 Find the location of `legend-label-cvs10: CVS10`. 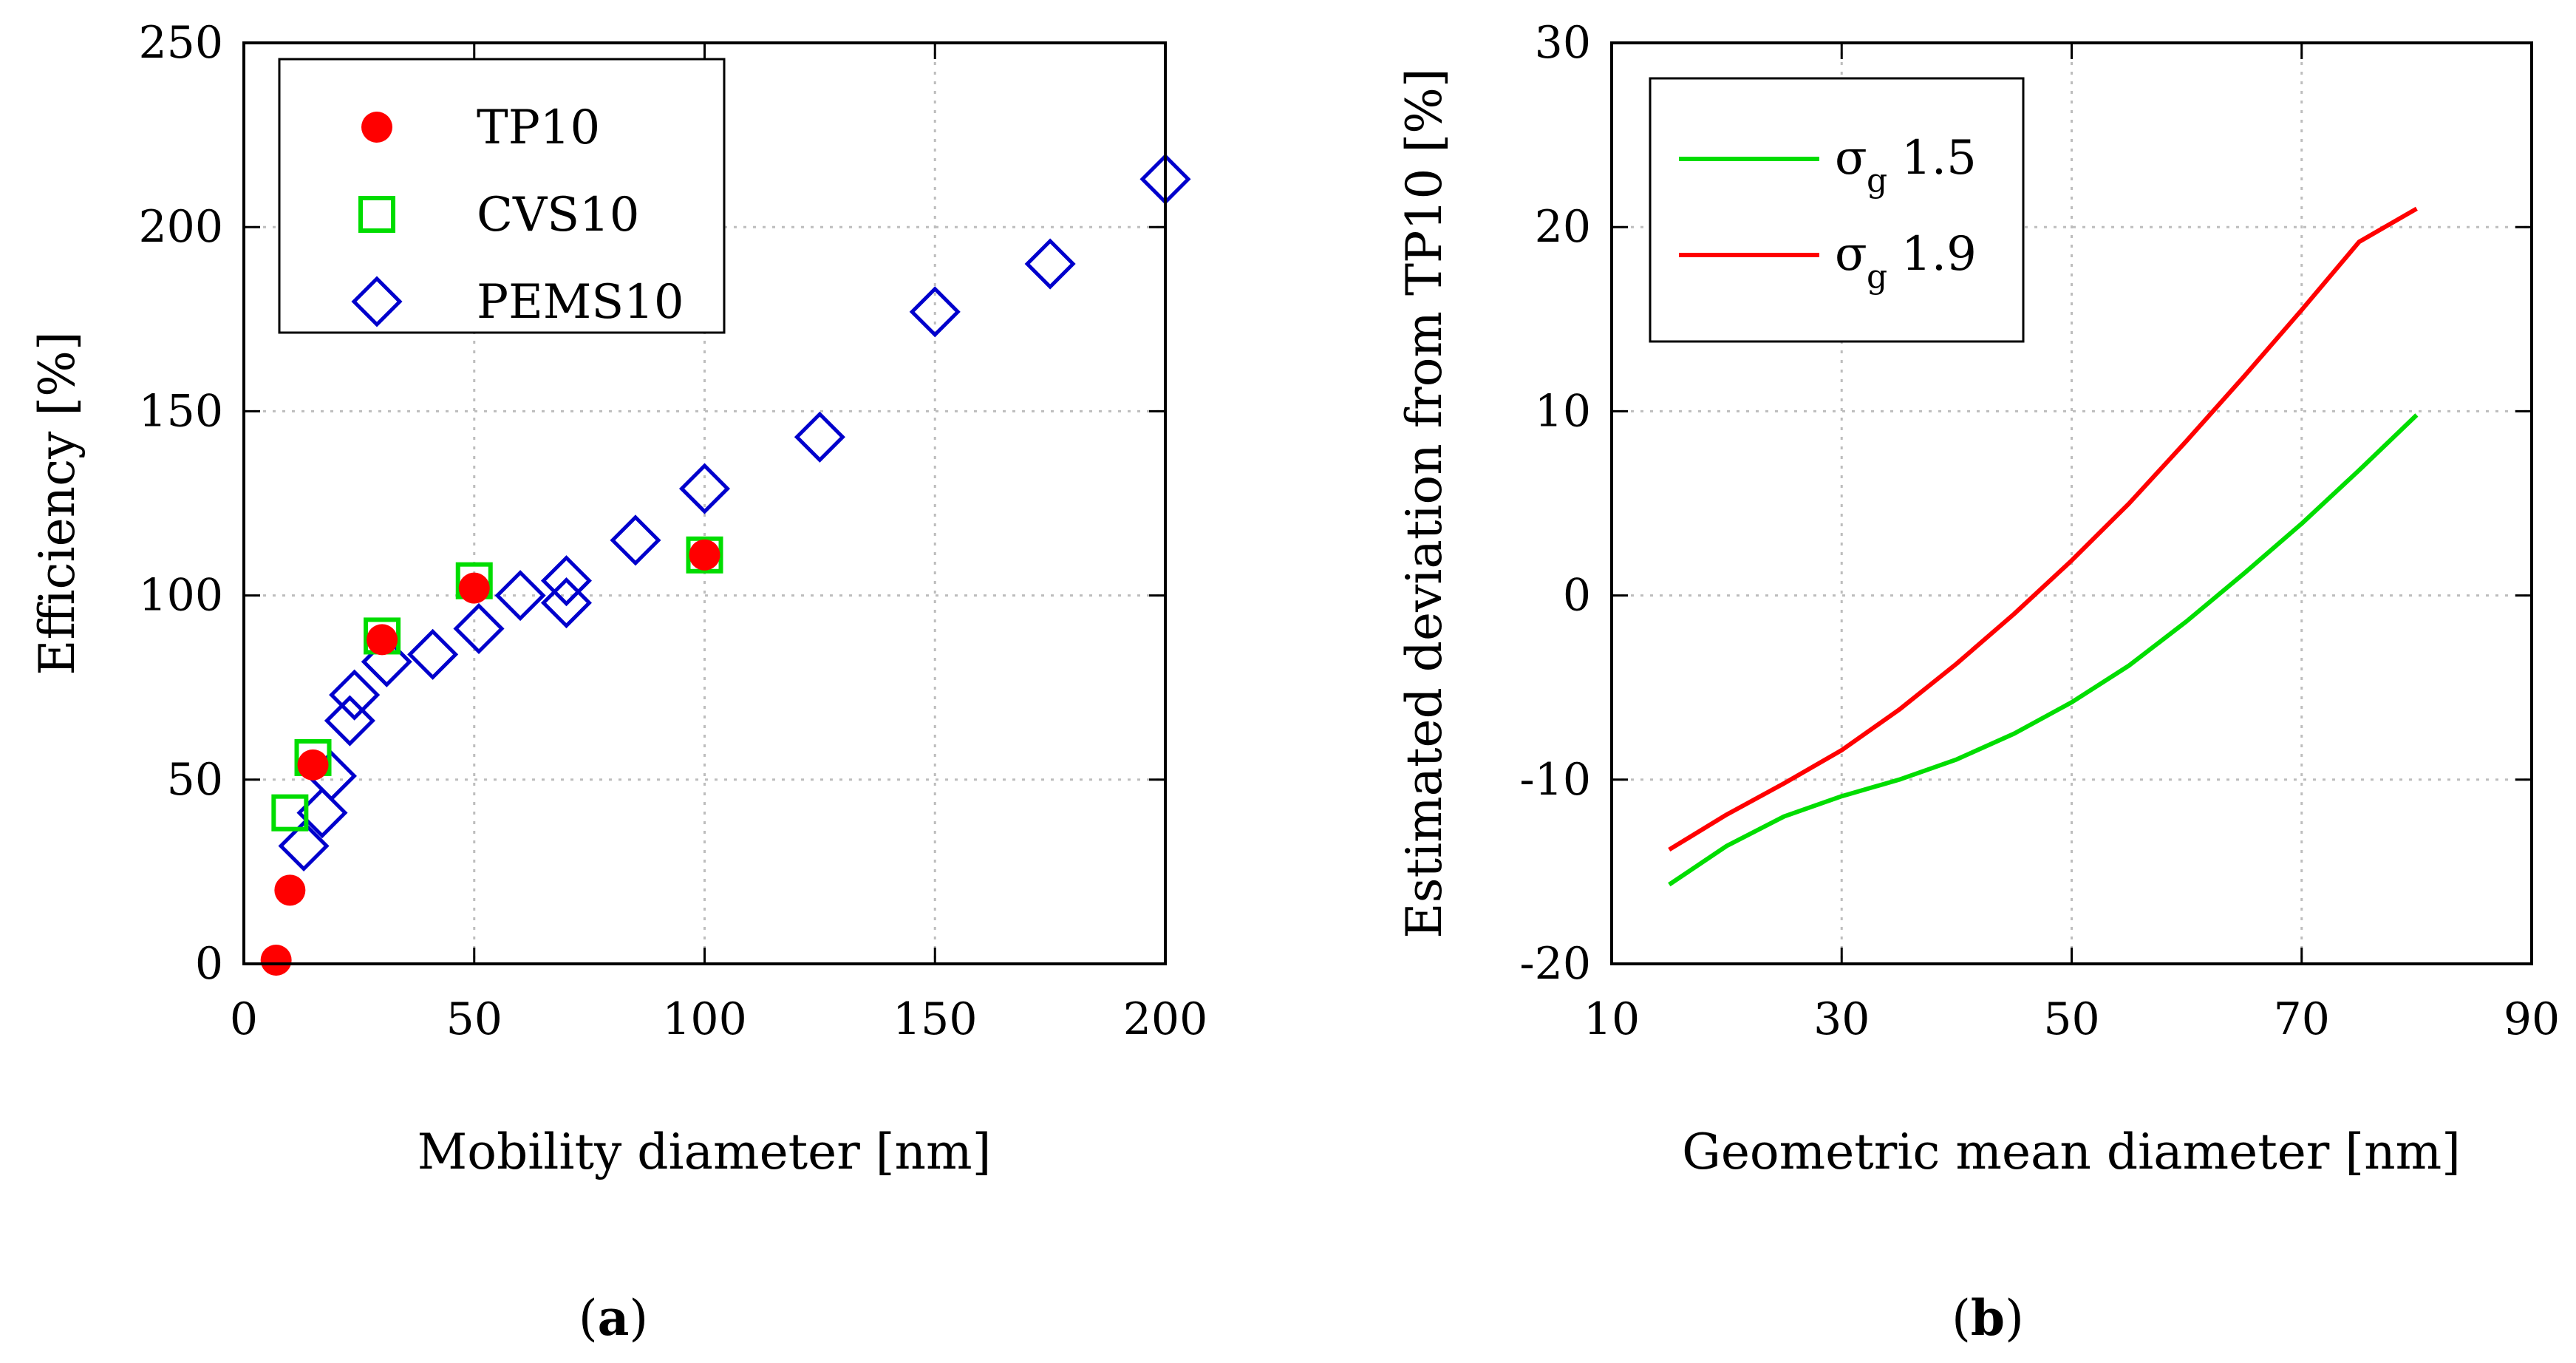

legend-label-cvs10: CVS10 is located at coordinates (558, 215).